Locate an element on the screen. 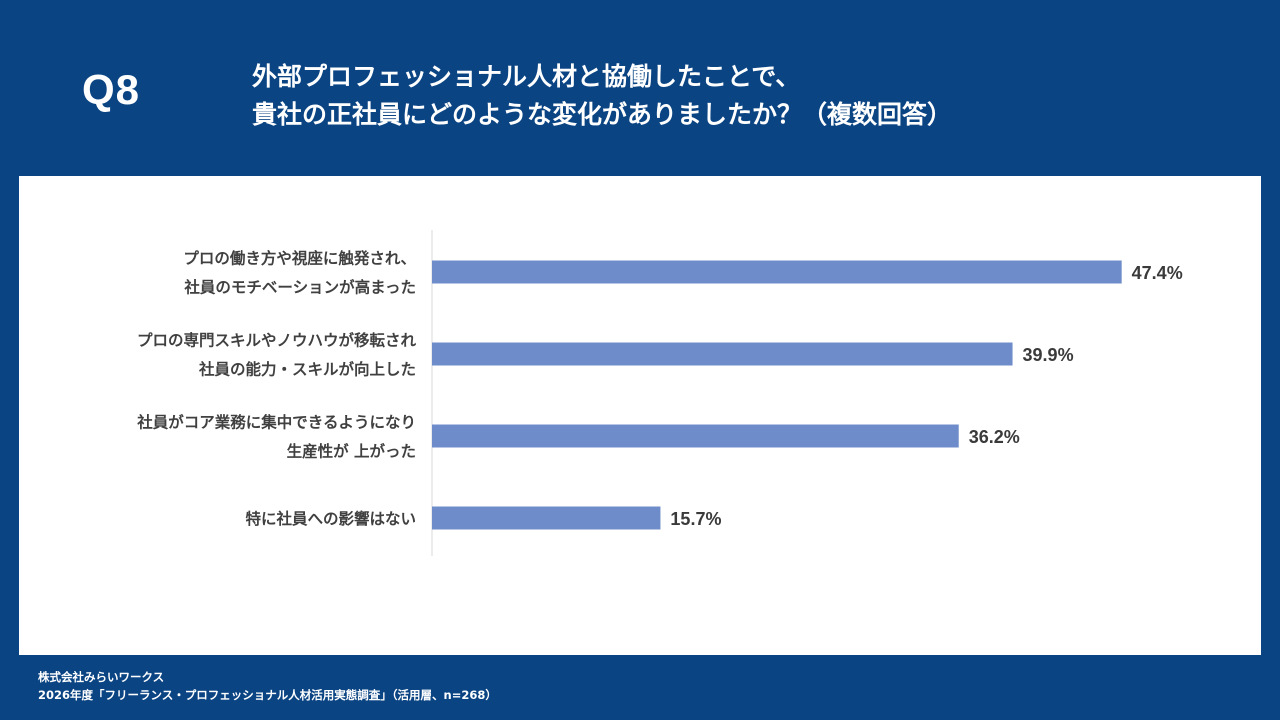  chart-title-line-1: 外部プロフェッショナル人材と協働したことで、 is located at coordinates (526, 76).